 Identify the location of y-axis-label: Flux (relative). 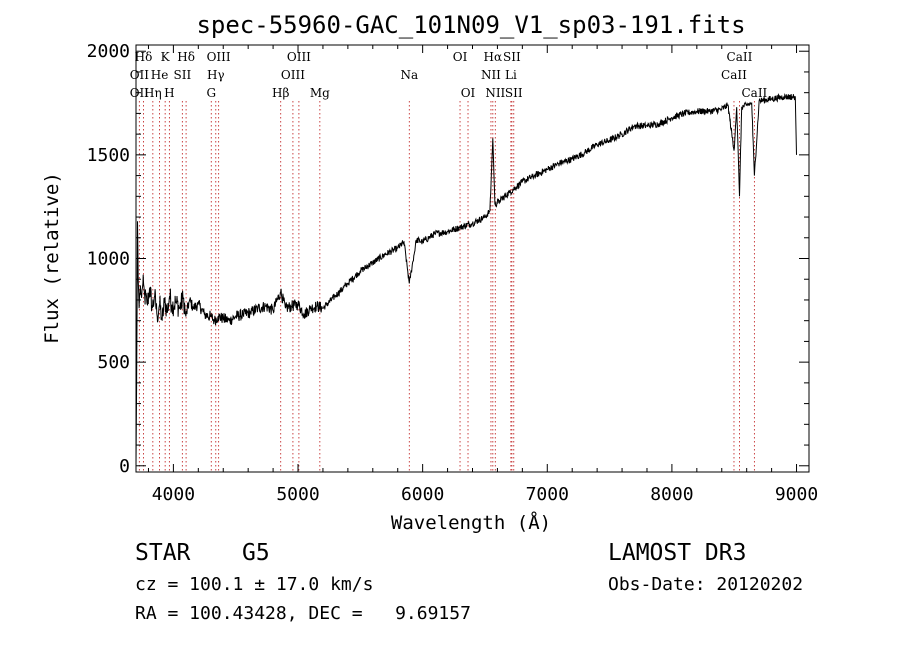
(52, 258).